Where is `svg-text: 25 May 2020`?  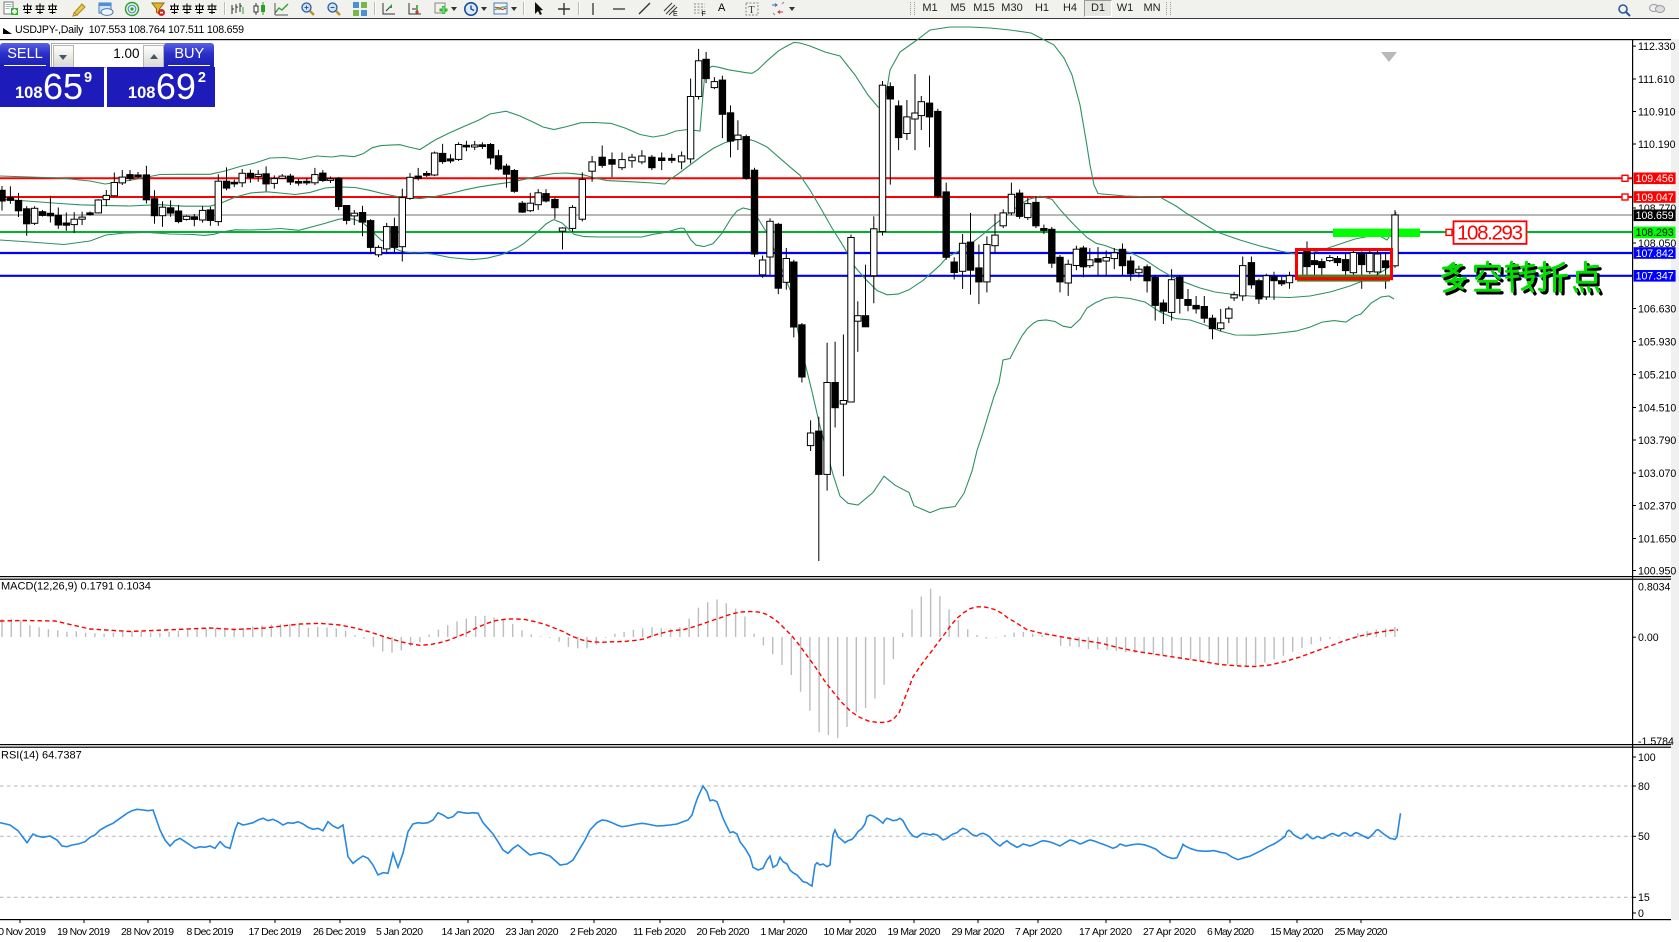 svg-text: 25 May 2020 is located at coordinates (1361, 932).